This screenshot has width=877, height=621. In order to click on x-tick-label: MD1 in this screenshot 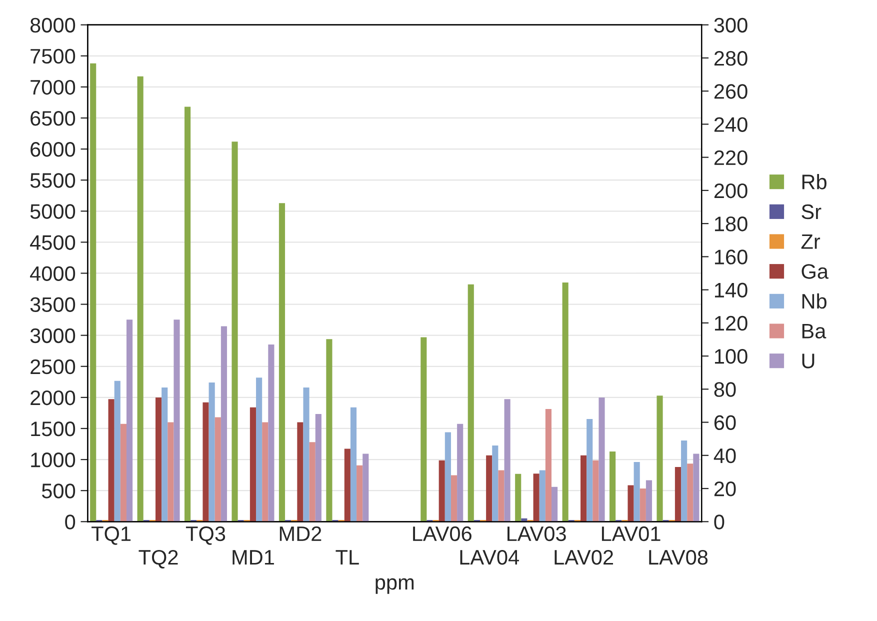, I will do `click(253, 557)`.